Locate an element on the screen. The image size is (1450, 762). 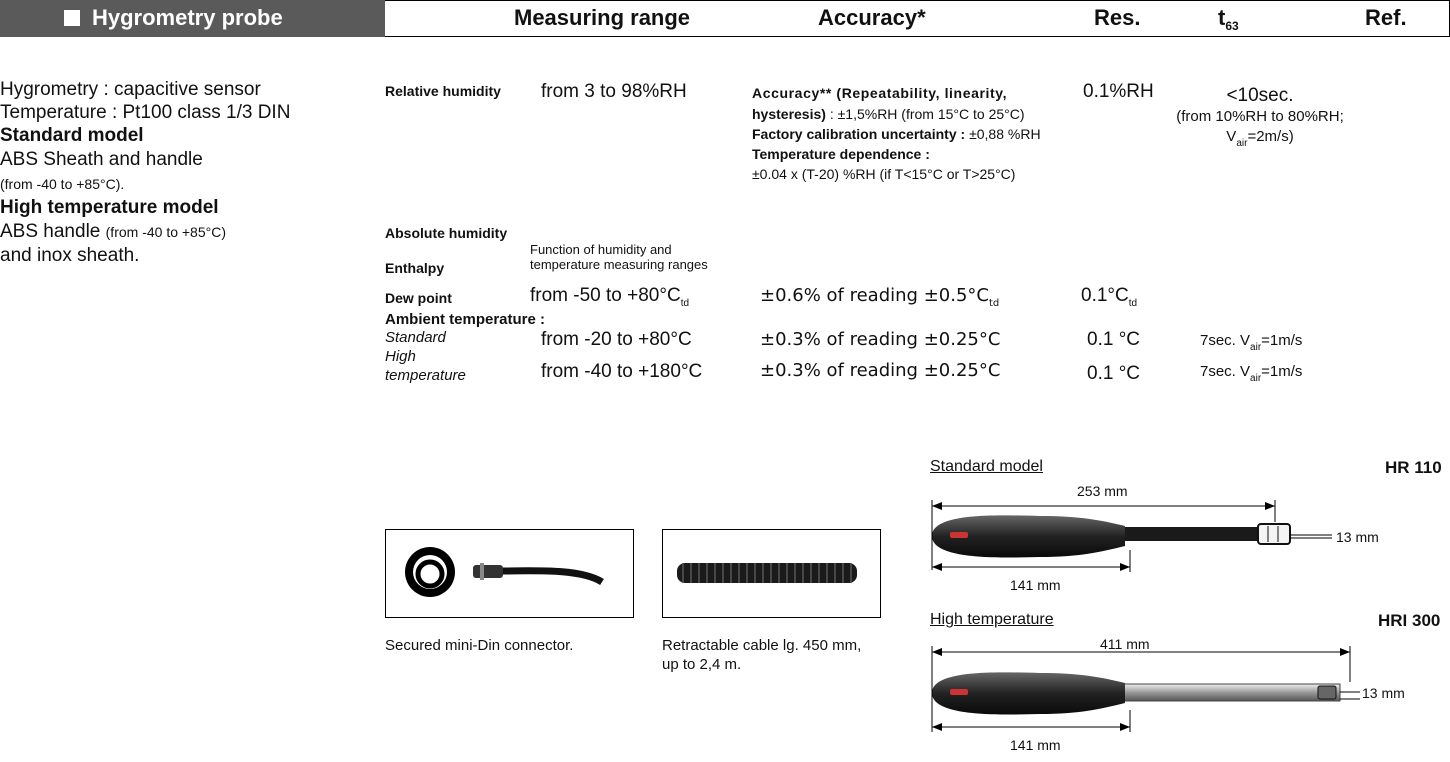
accessory-caption: up to 2,4 m. is located at coordinates (702, 664).